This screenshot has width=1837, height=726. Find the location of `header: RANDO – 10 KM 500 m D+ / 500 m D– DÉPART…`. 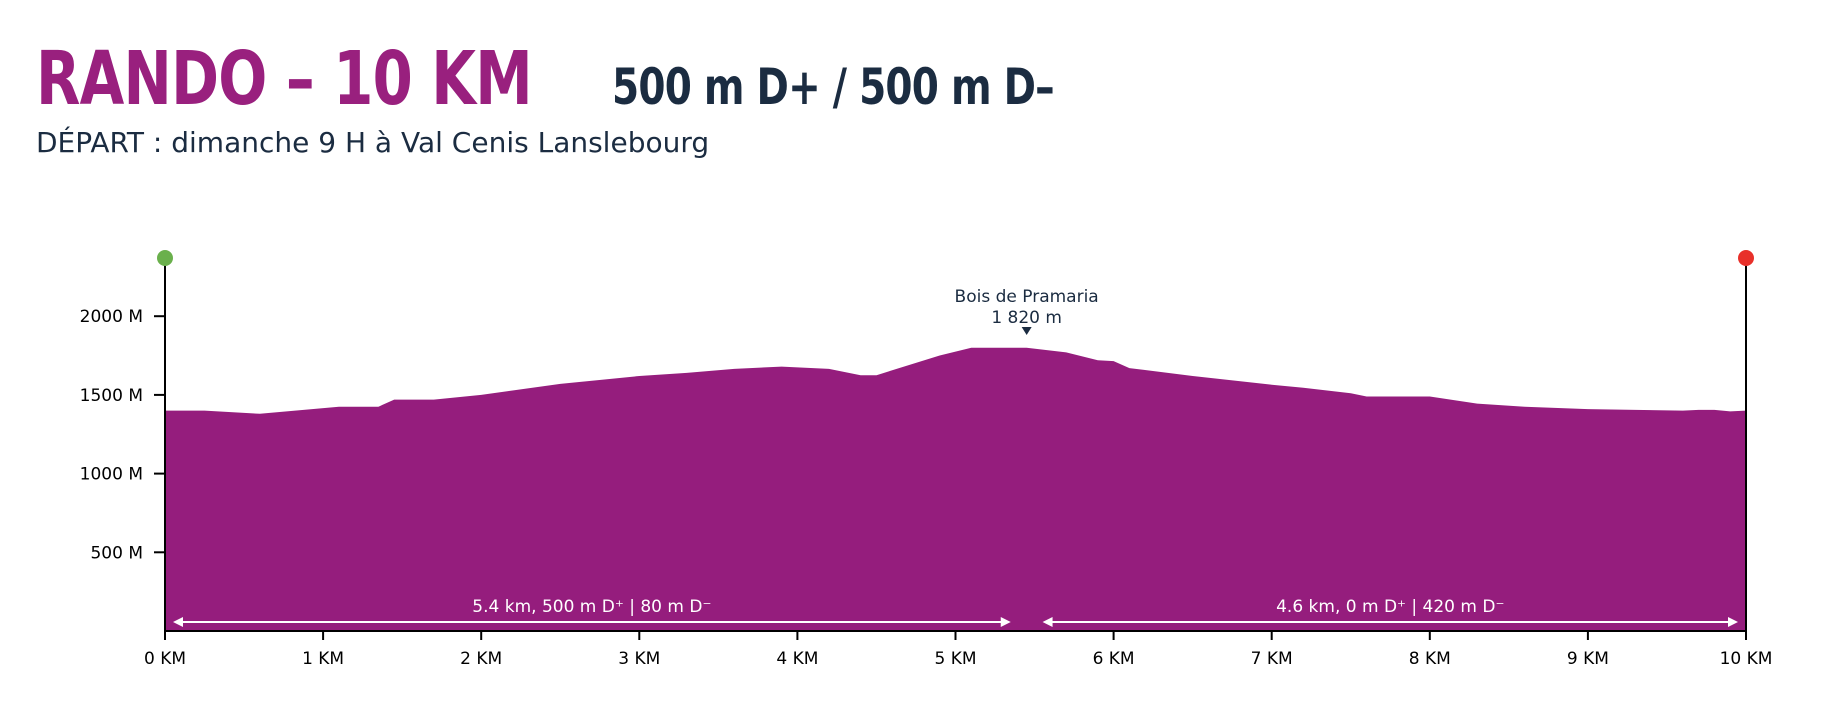

header: RANDO – 10 KM 500 m D+ / 500 m D– DÉPART… is located at coordinates (607, 97).